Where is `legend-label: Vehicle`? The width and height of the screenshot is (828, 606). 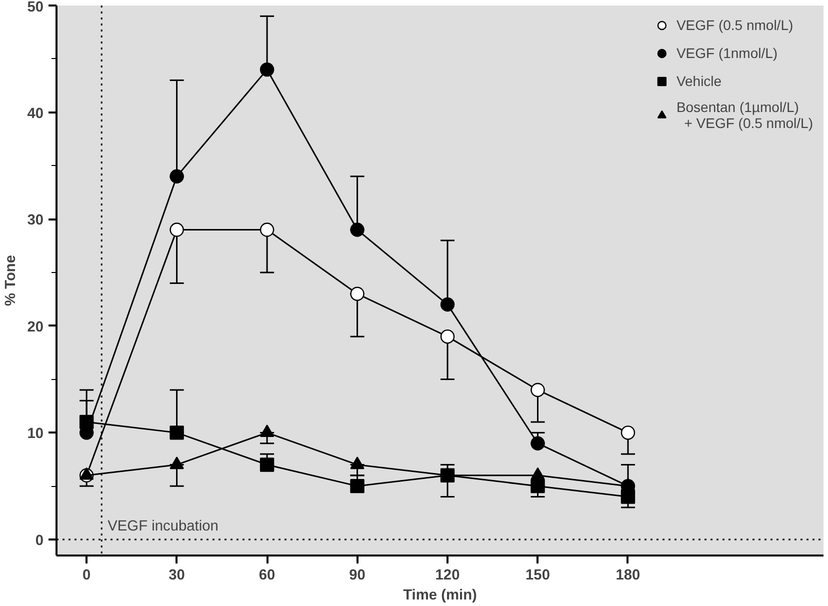 legend-label: Vehicle is located at coordinates (699, 81).